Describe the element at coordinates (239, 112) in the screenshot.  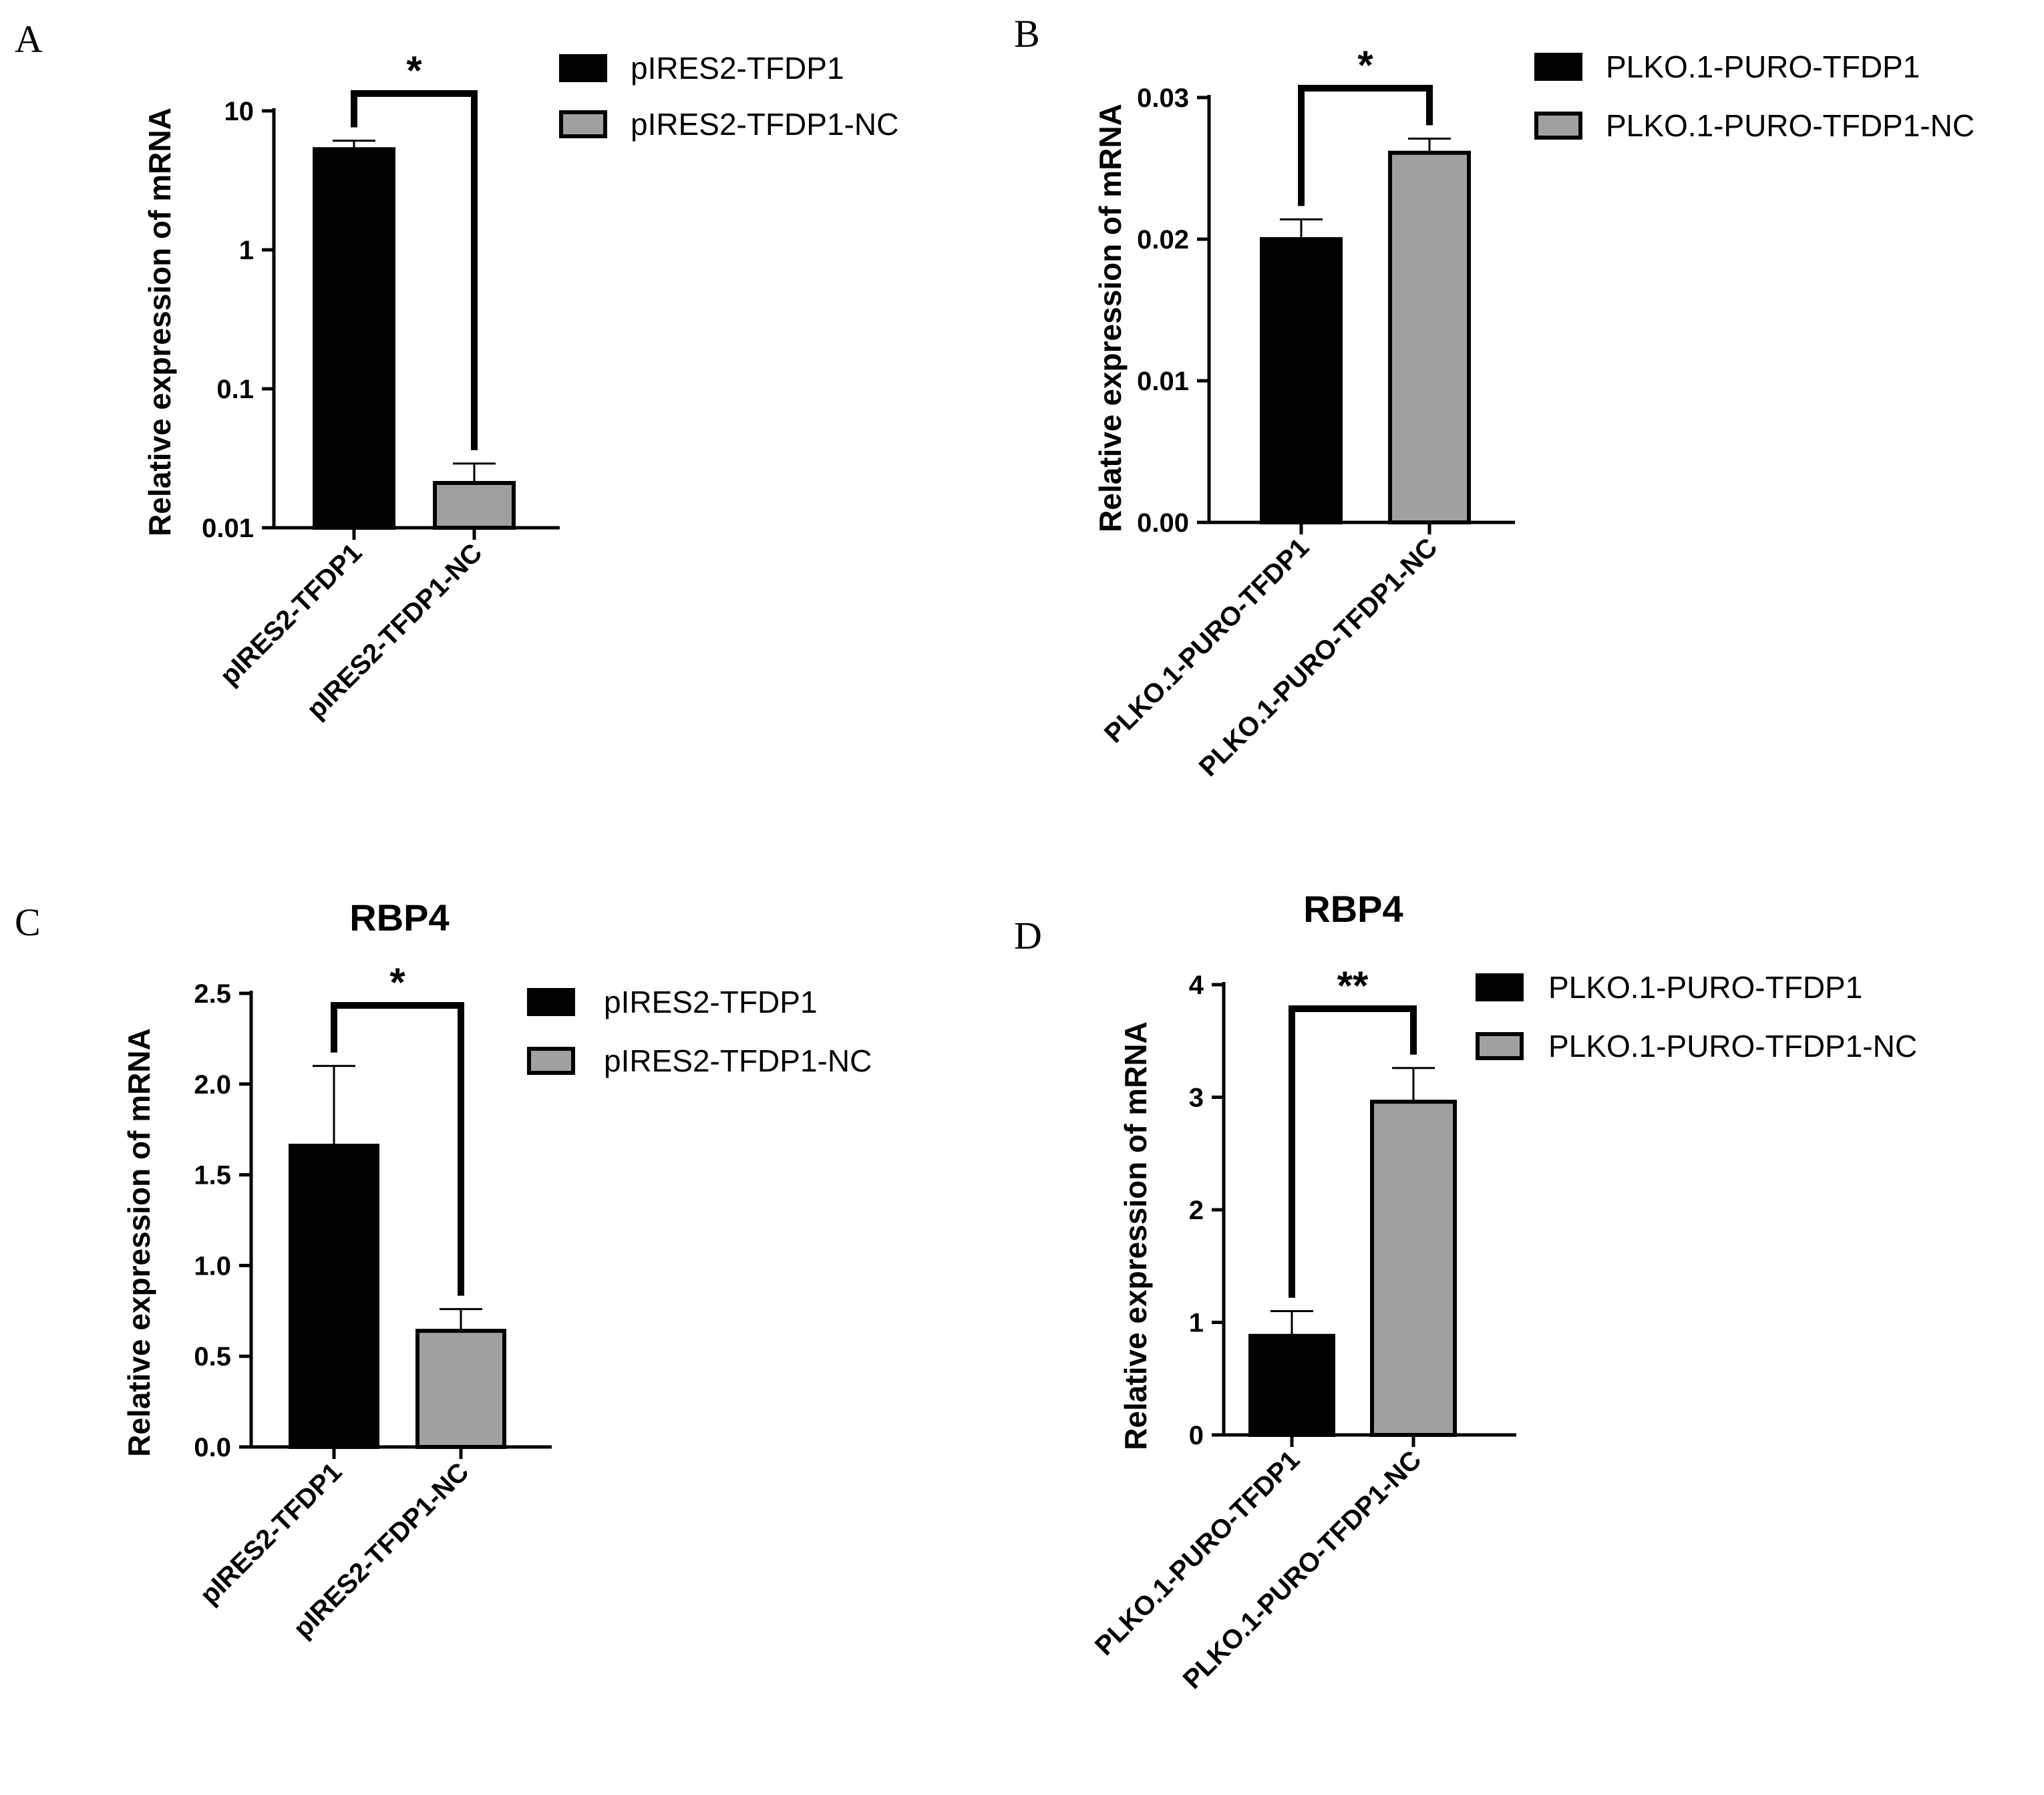
I see `y-tick-label: 10` at that location.